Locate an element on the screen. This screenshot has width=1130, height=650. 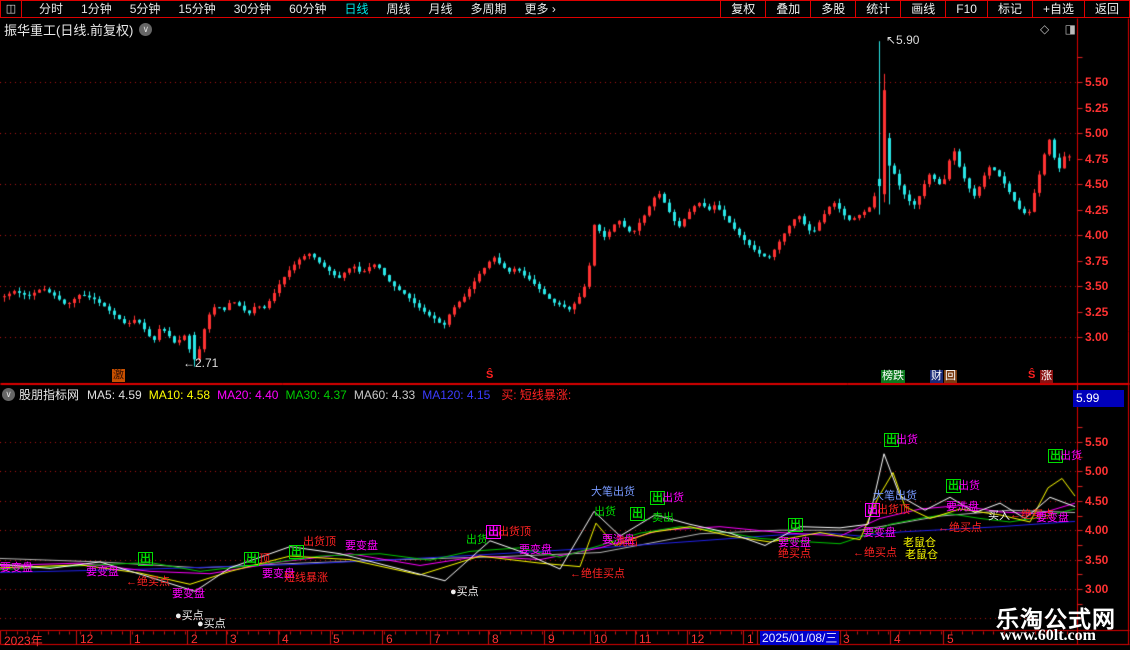
marker-badge: 榜跌 is located at coordinates (893, 376).